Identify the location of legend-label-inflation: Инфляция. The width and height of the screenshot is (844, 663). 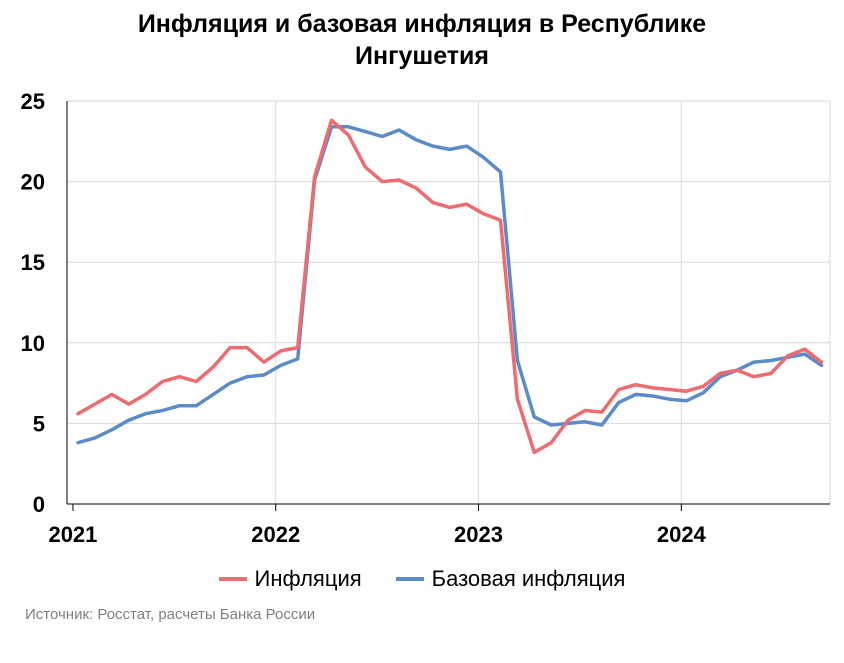
(308, 578).